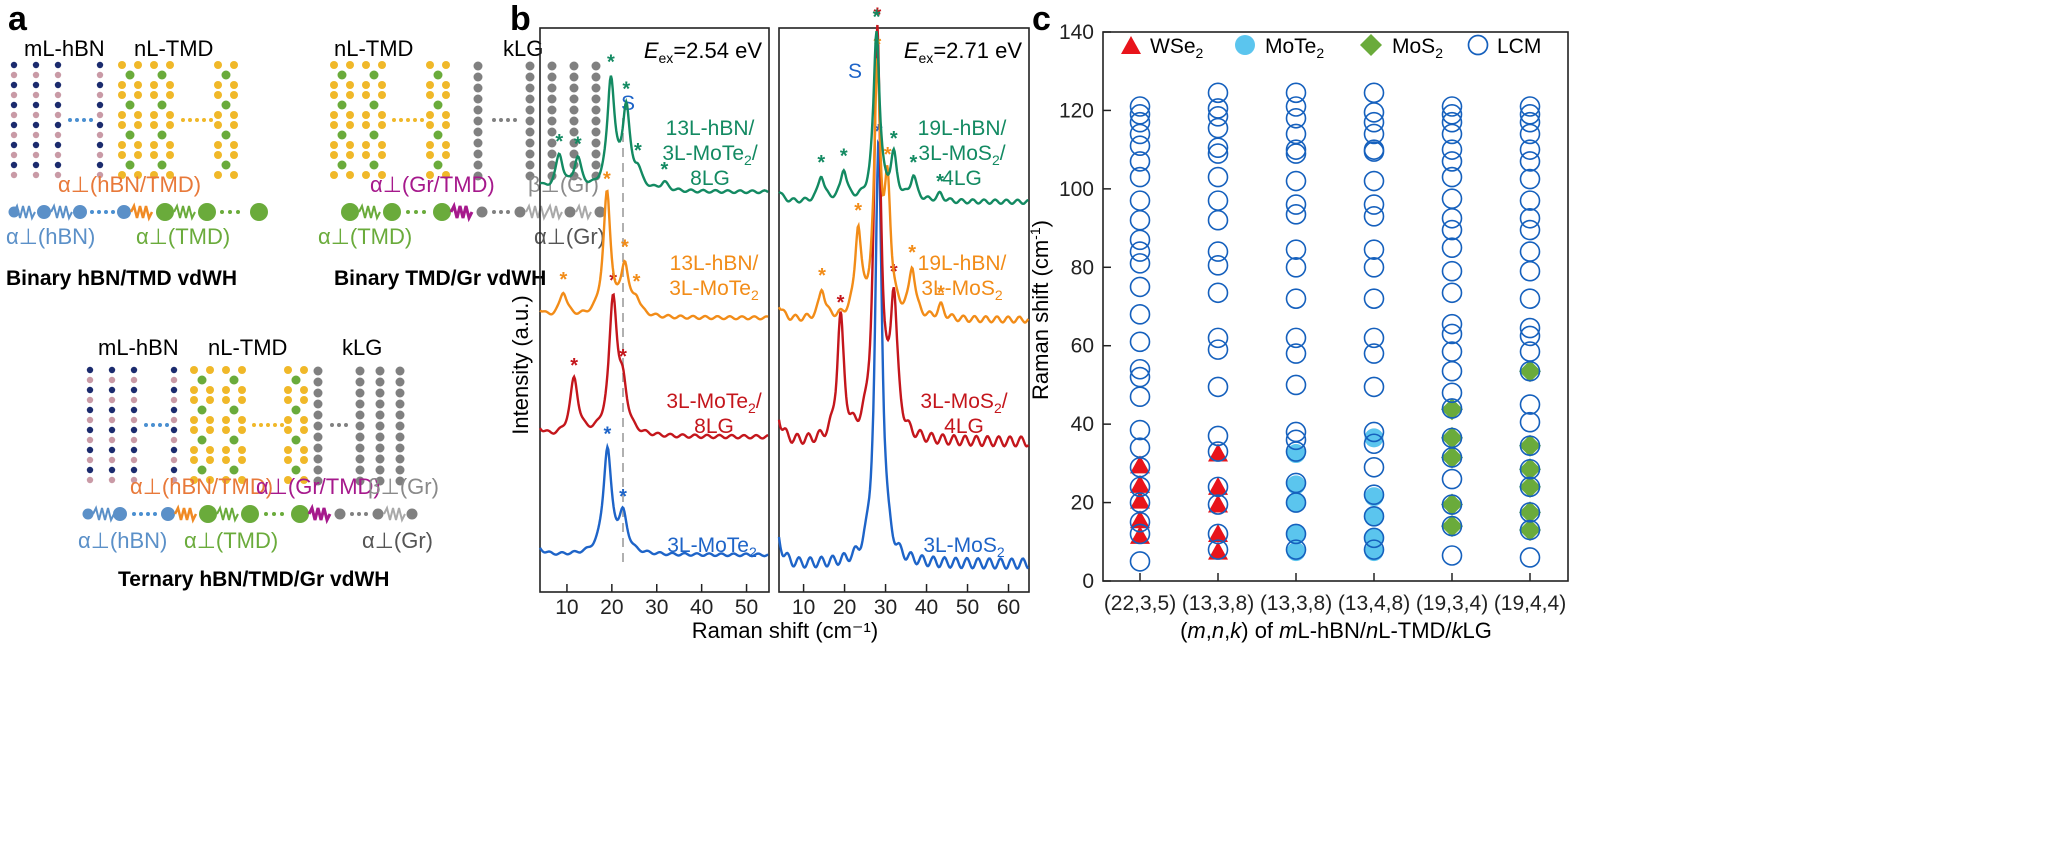 This screenshot has height=844, width=2050. What do you see at coordinates (701, 607) in the screenshot?
I see `x-tick-label: 40` at bounding box center [701, 607].